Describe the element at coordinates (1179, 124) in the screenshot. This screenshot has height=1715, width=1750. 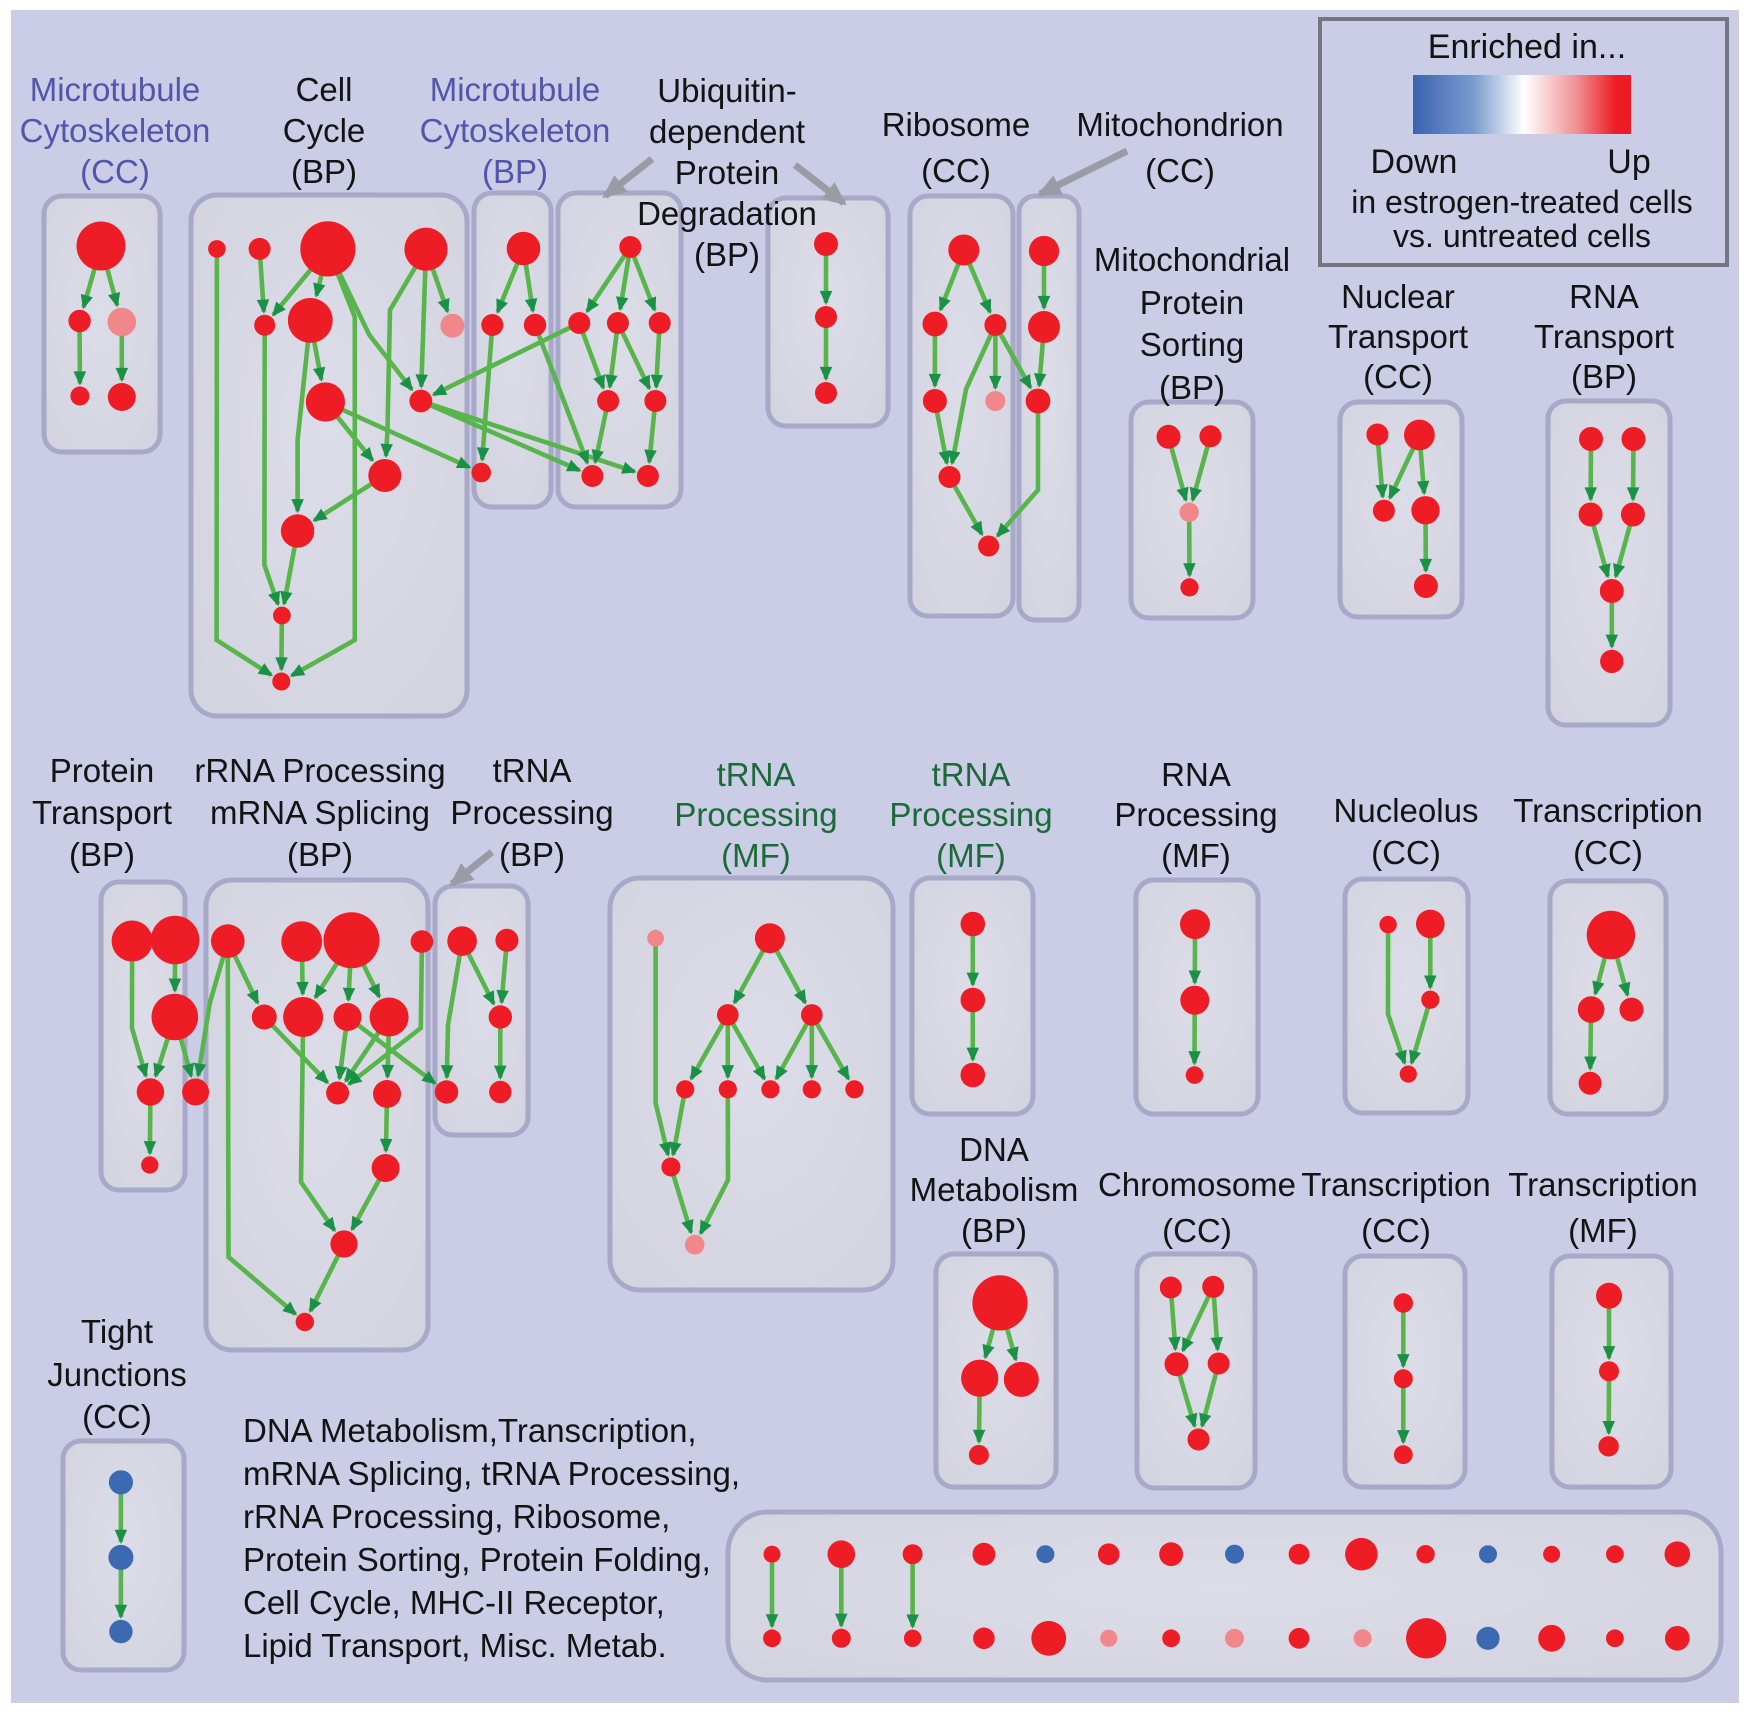
I see `svg-text: Mitochondrion` at that location.